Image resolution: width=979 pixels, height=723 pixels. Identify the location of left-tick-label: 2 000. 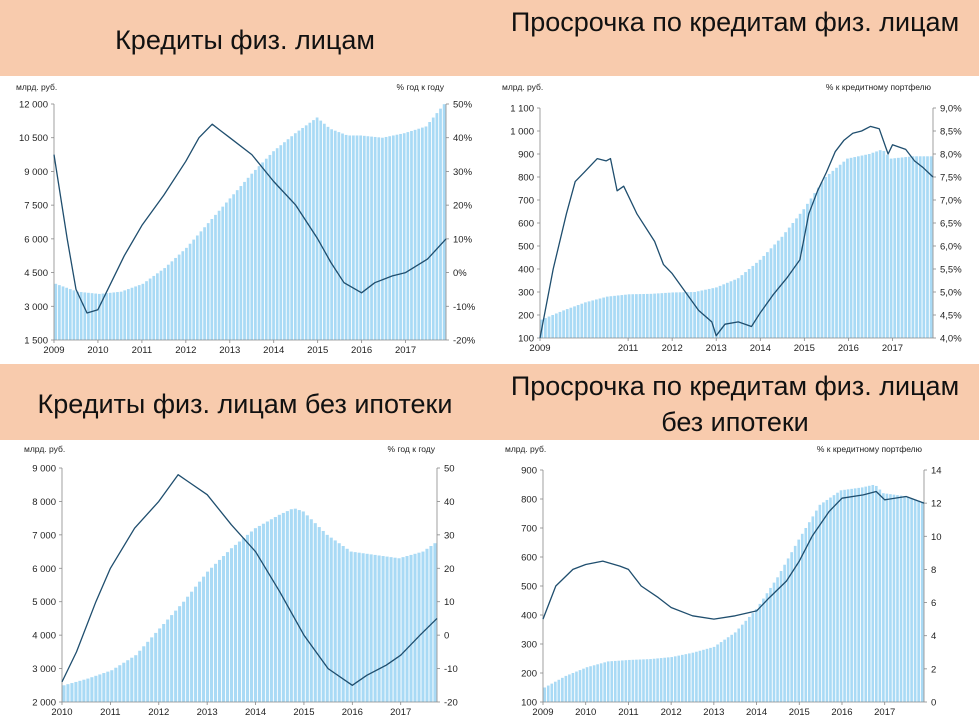
(44, 703).